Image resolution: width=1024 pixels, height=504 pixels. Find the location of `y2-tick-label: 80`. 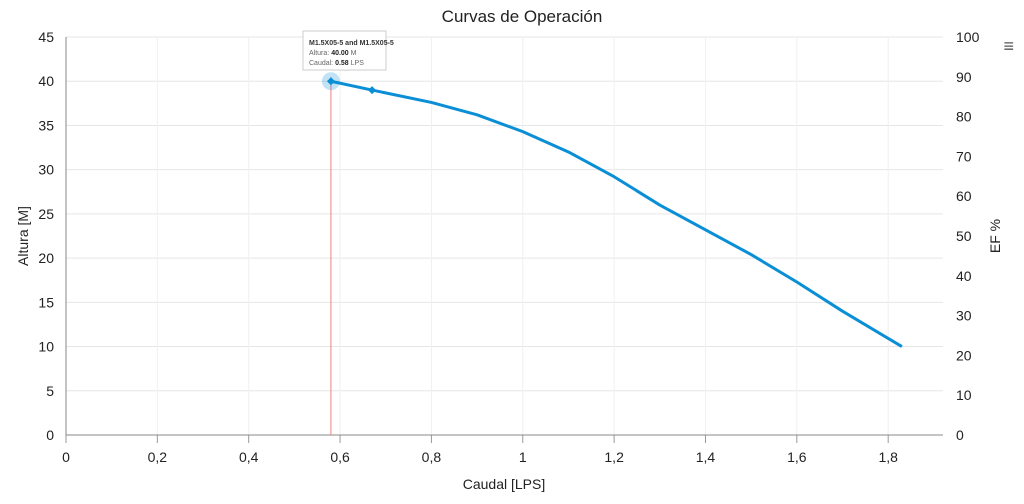

y2-tick-label: 80 is located at coordinates (964, 117).